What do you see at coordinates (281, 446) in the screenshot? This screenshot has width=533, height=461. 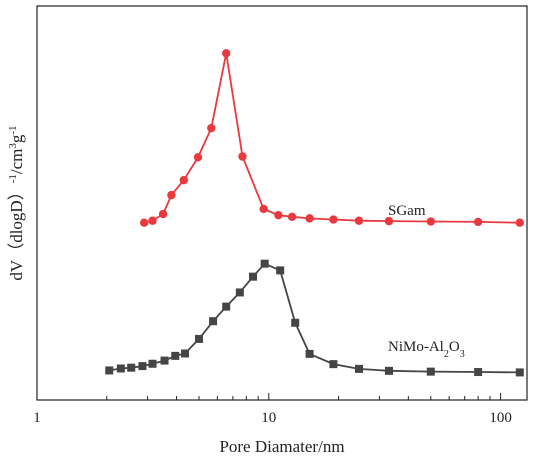 I see `x-axis-label: Pore Diamater/nm` at bounding box center [281, 446].